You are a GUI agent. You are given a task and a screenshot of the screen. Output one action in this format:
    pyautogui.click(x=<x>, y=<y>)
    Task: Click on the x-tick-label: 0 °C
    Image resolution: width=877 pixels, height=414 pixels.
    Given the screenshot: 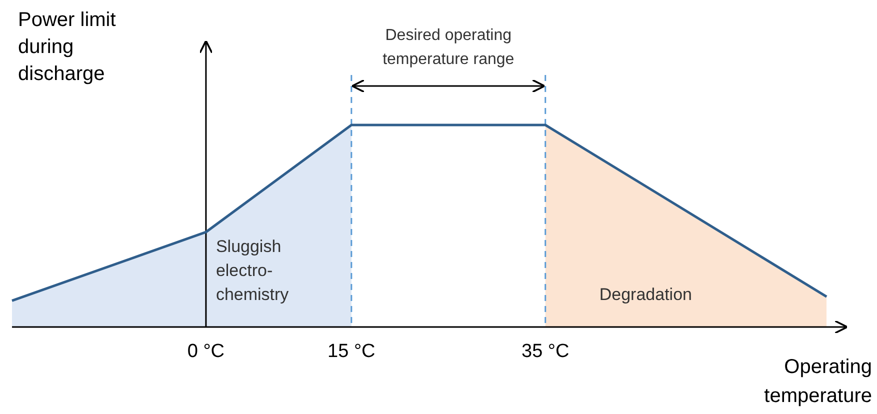 What is the action you would take?
    pyautogui.click(x=206, y=351)
    